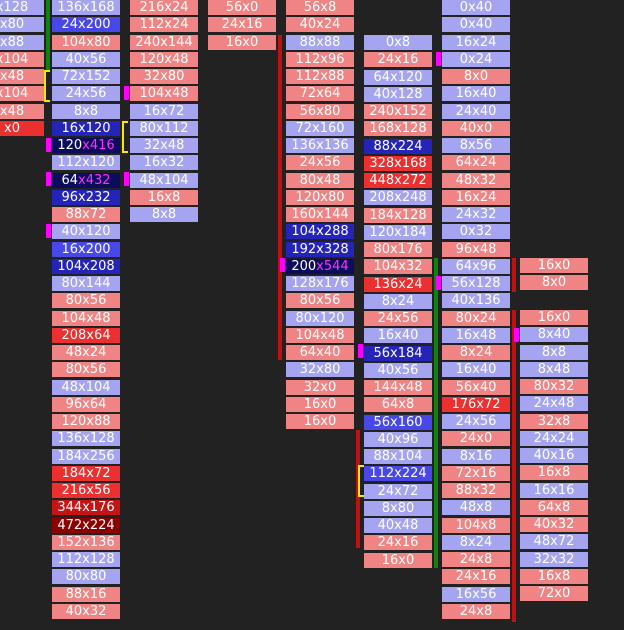 The height and width of the screenshot is (630, 624). I want to click on texture-cell: 40x16, so click(554, 456).